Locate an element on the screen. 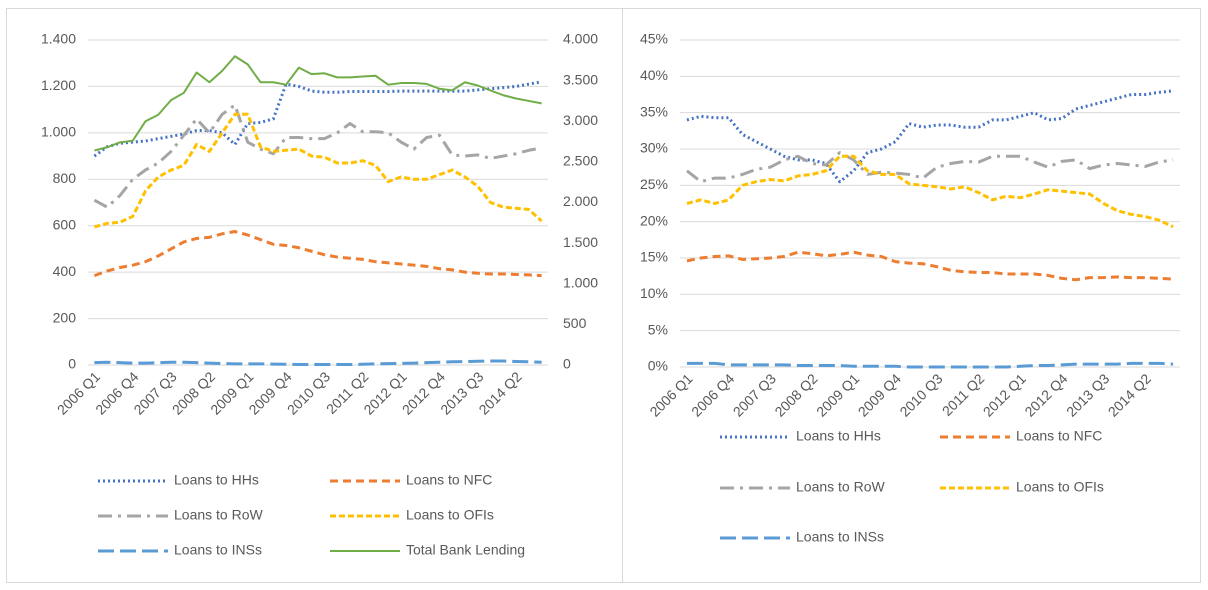 This screenshot has height=590, width=1208. y-tick-label: 45% is located at coordinates (654, 39).